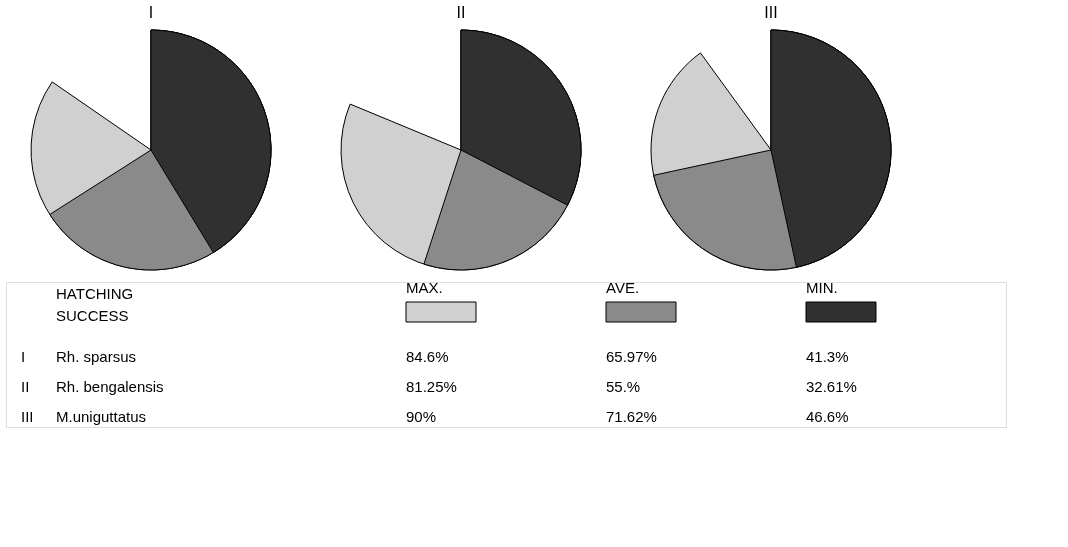 The height and width of the screenshot is (547, 1068). What do you see at coordinates (631, 356) in the screenshot?
I see `data-label: 65.97%` at bounding box center [631, 356].